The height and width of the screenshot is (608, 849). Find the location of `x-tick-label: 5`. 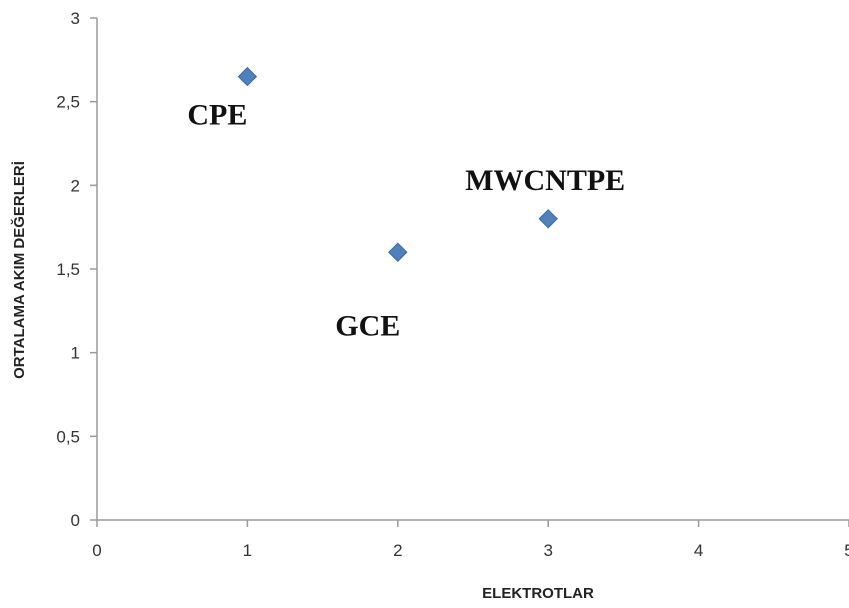

x-tick-label: 5 is located at coordinates (846, 550).